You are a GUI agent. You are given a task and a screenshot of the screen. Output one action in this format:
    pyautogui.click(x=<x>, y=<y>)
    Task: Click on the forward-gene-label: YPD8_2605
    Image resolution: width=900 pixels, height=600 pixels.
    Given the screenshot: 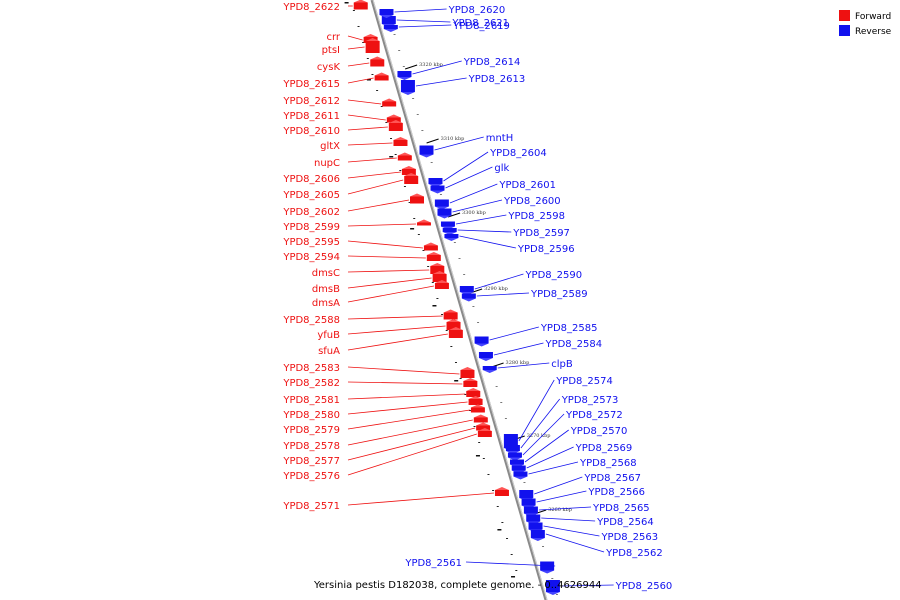 What is the action you would take?
    pyautogui.click(x=311, y=195)
    